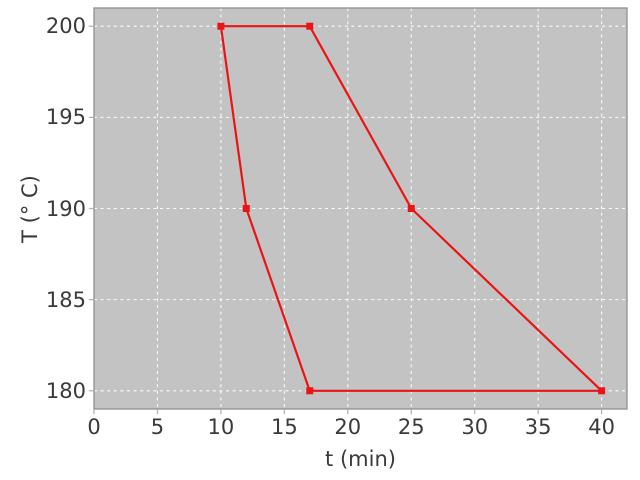 The image size is (640, 480). What do you see at coordinates (348, 427) in the screenshot?
I see `x-tick-label: 20` at bounding box center [348, 427].